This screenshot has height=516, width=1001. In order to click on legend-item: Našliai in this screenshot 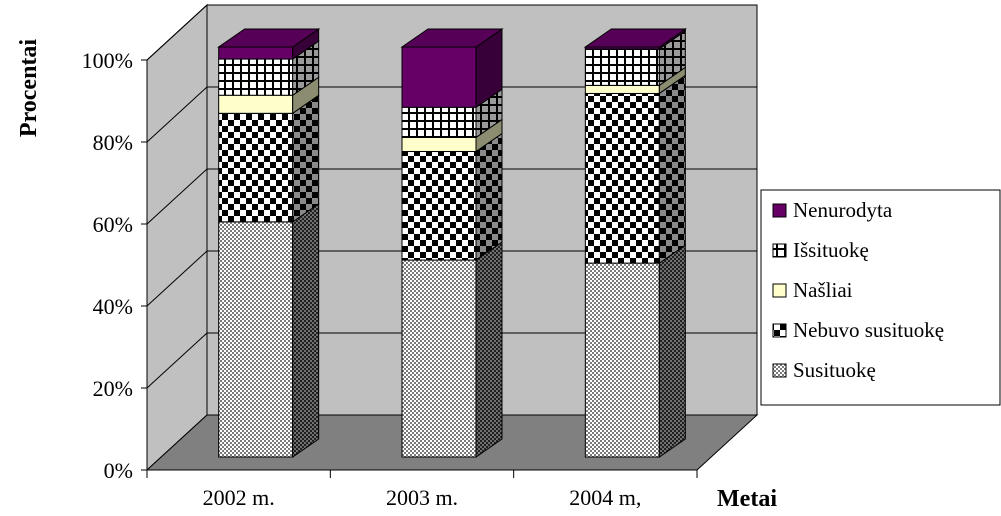, I will do `click(812, 290)`.